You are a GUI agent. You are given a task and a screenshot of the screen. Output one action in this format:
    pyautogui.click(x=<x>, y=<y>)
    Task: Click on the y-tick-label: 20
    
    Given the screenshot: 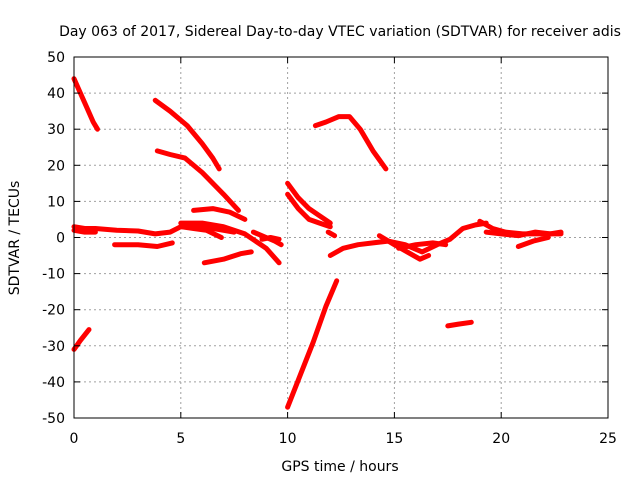 What is the action you would take?
    pyautogui.click(x=56, y=166)
    